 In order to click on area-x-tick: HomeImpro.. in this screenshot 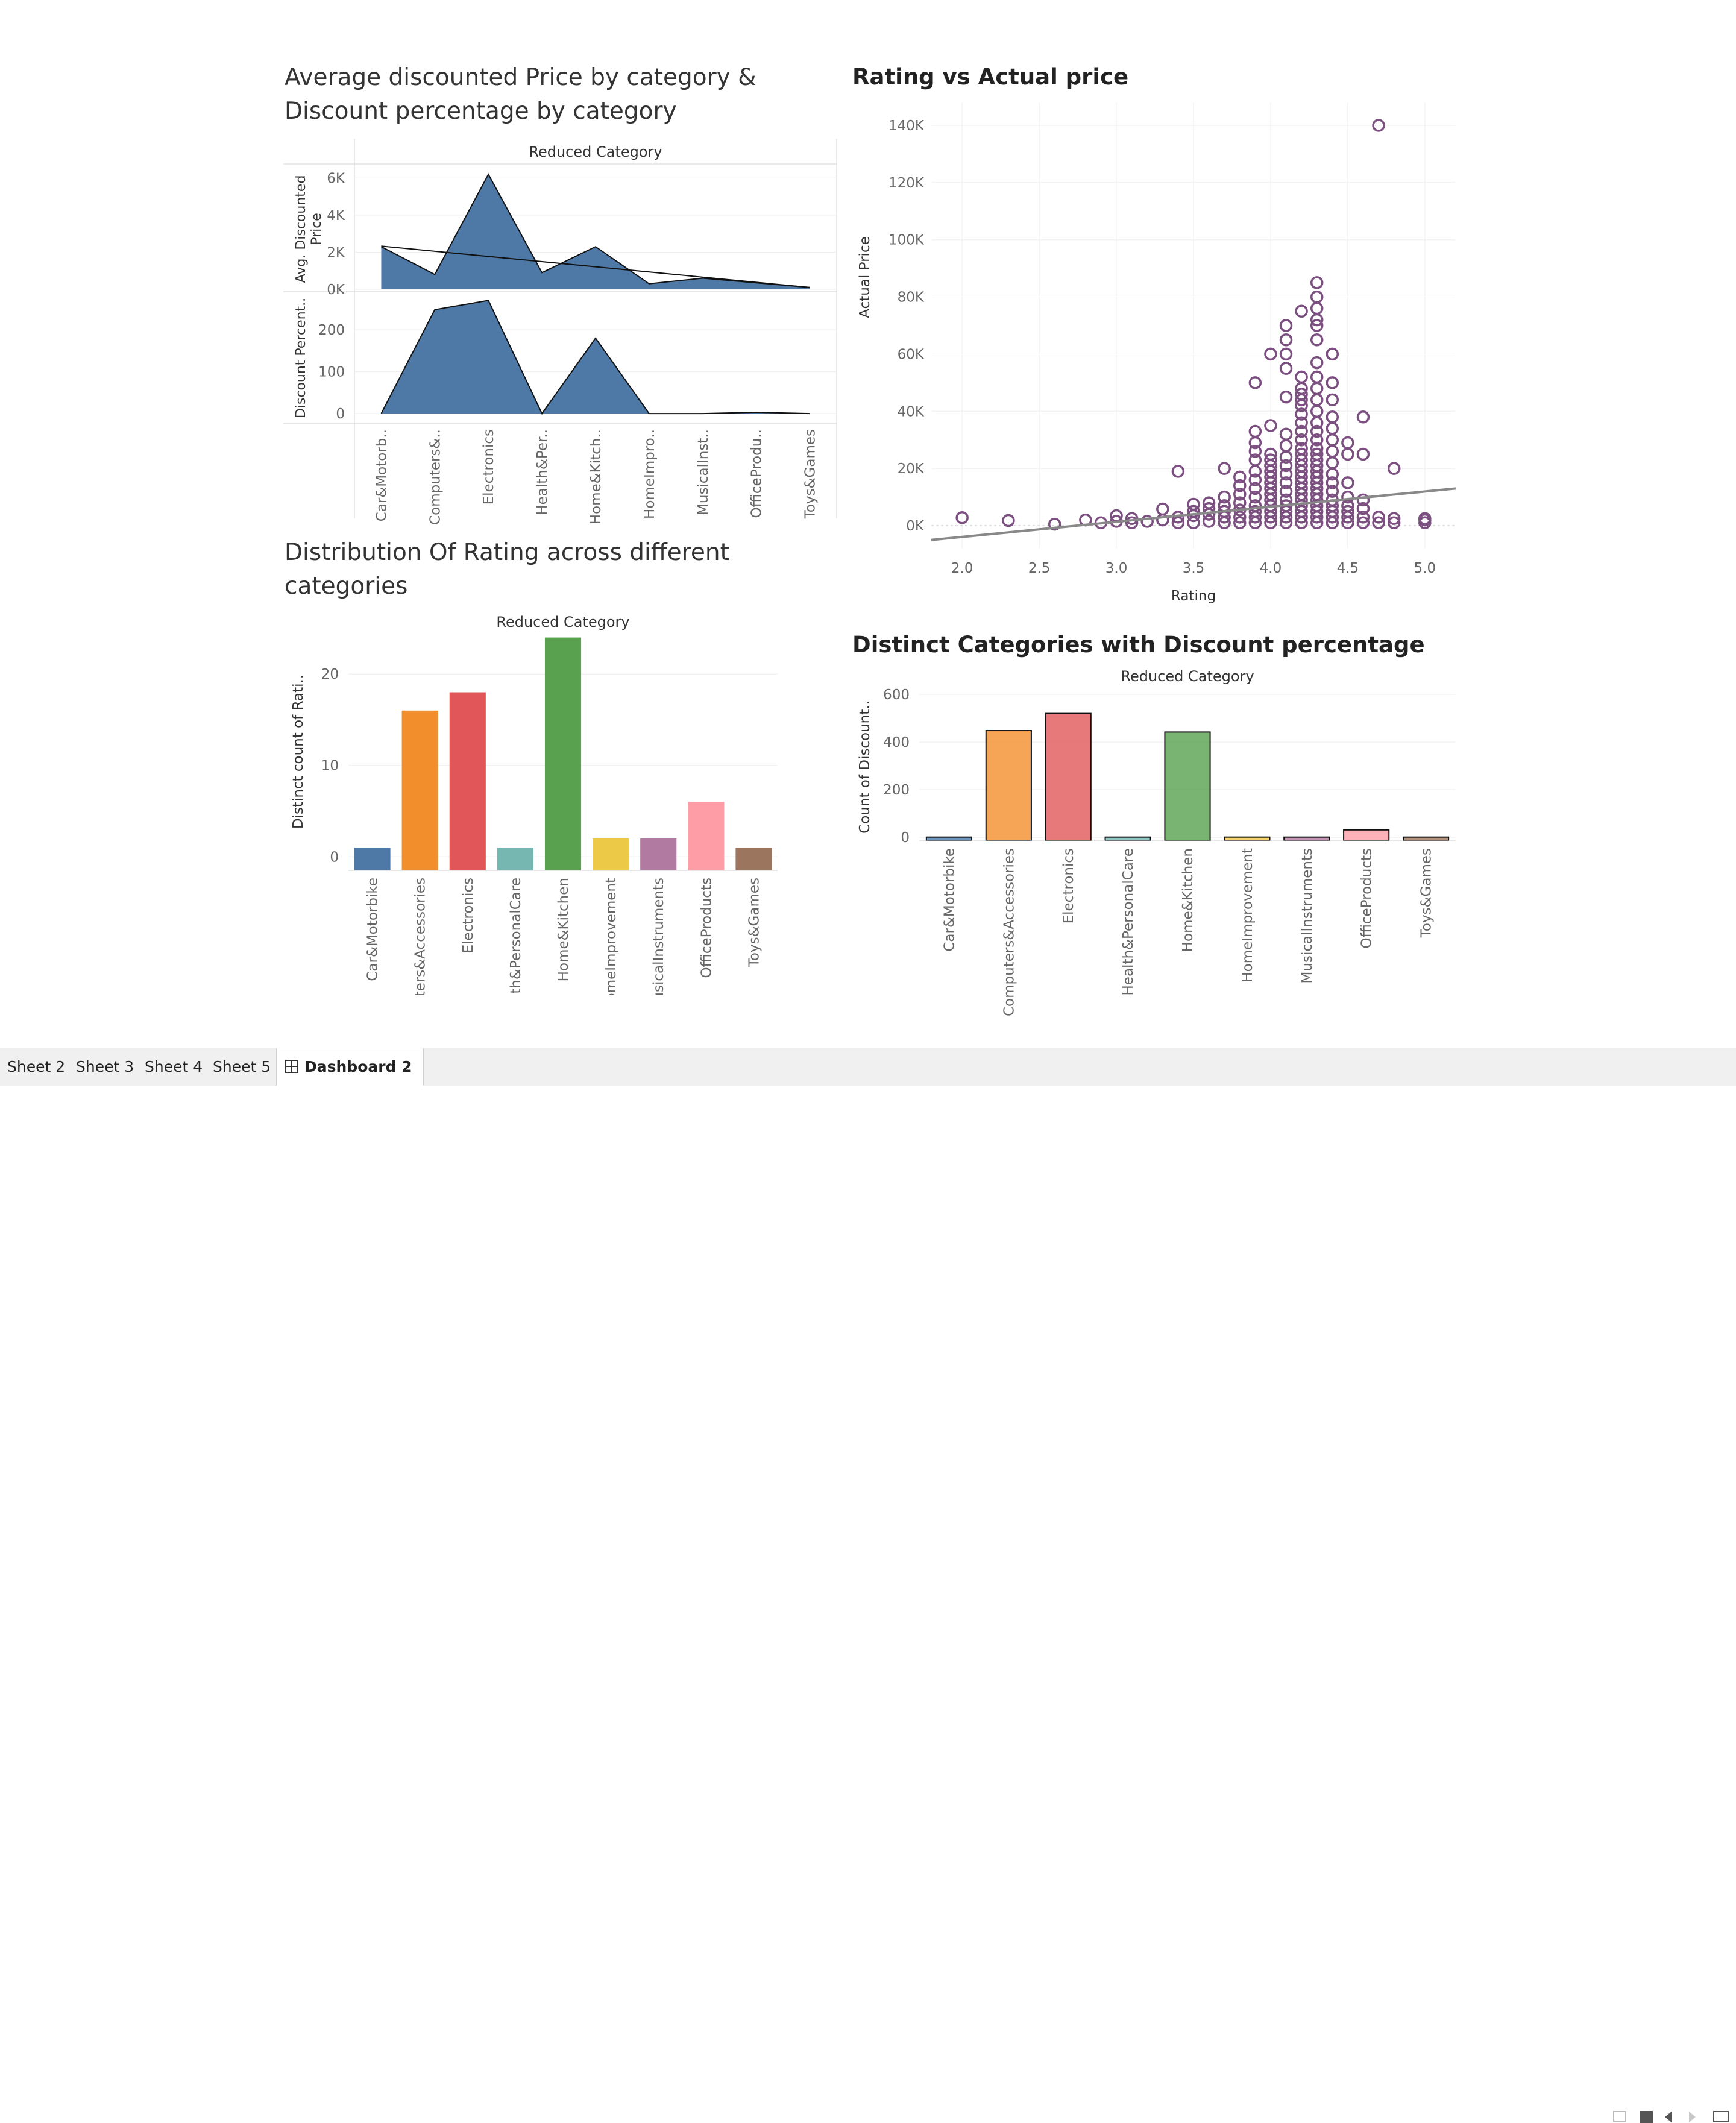, I will do `click(650, 474)`.